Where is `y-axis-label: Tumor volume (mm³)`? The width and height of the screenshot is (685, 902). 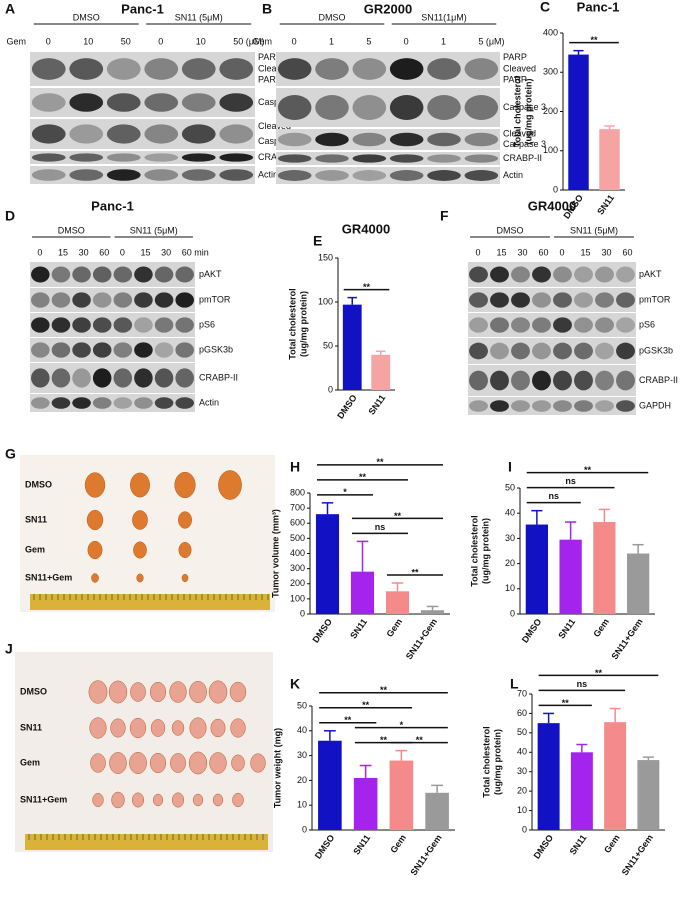
y-axis-label: Tumor volume (mm³) is located at coordinates (275, 553).